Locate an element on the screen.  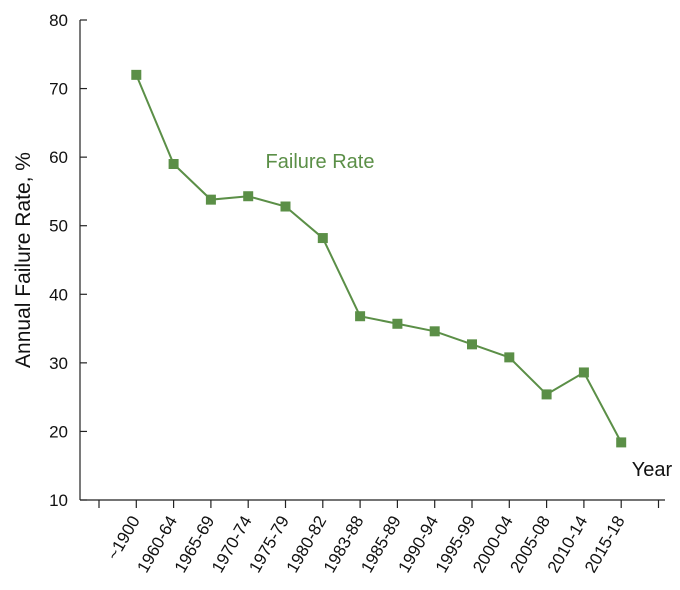
y-tick-label: 50 is located at coordinates (58, 226).